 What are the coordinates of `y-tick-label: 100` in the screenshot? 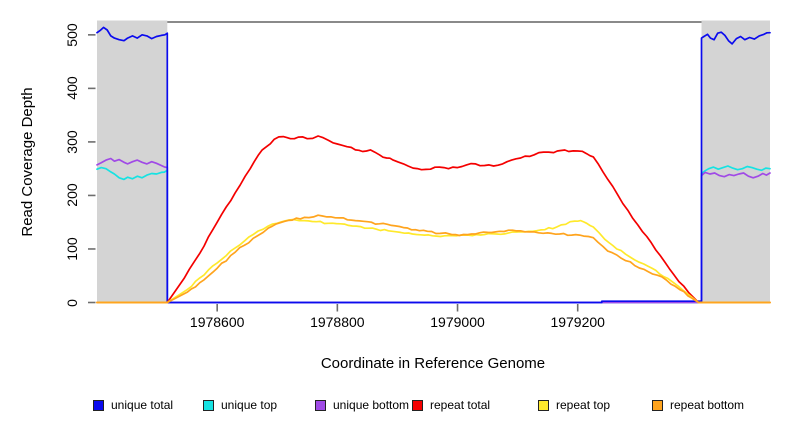 It's located at (72, 249).